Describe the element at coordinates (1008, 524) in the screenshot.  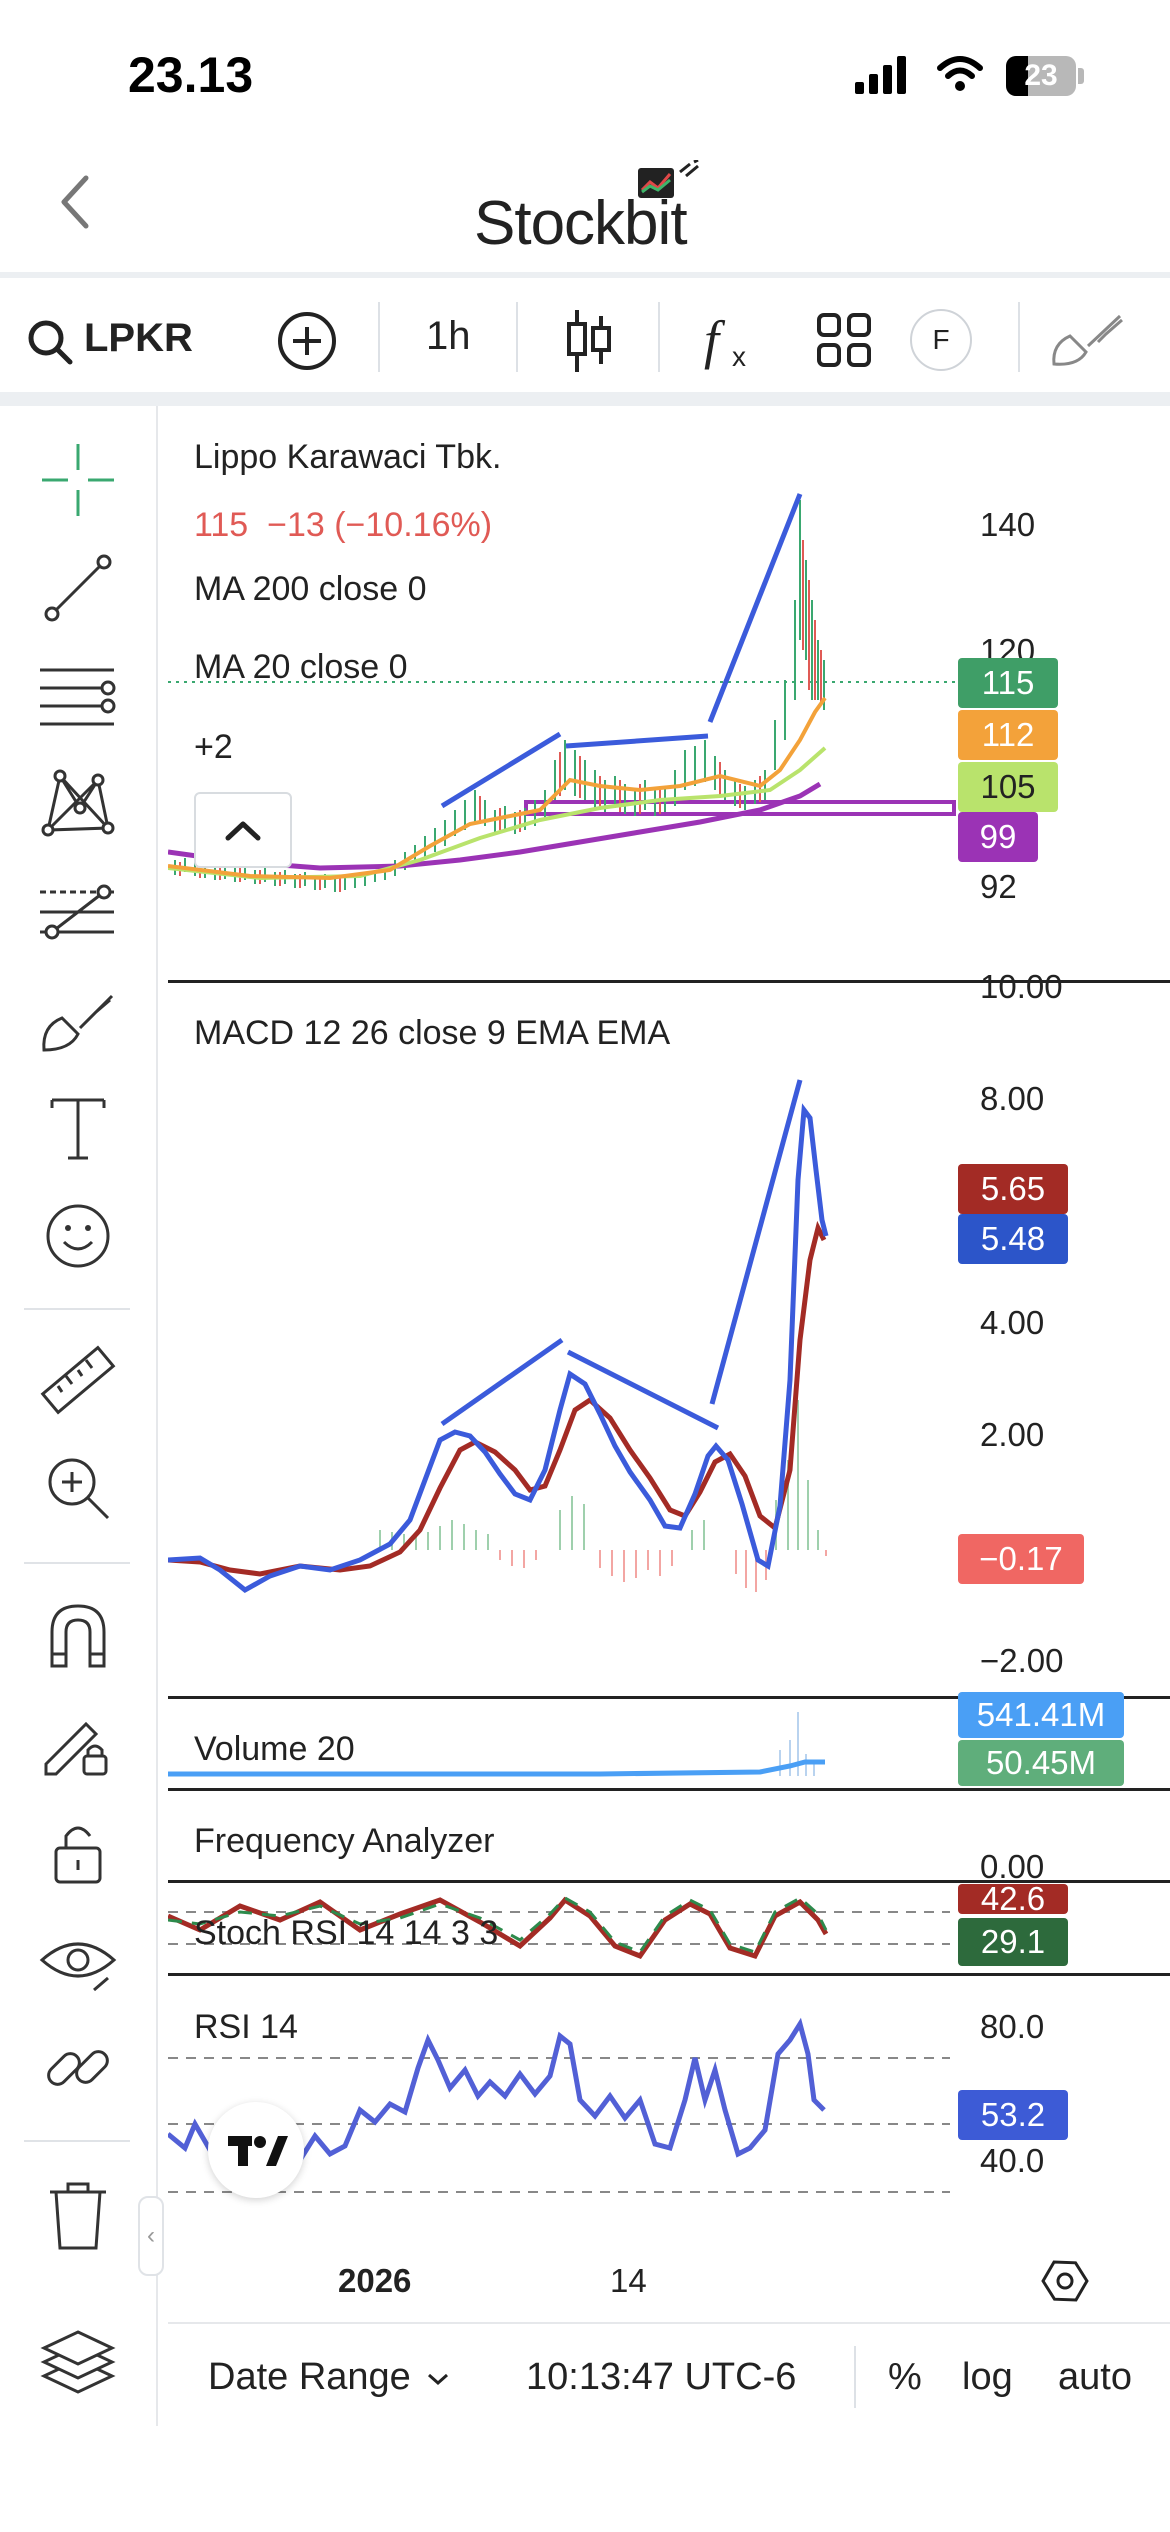
I see `price-axis-label: 140` at that location.